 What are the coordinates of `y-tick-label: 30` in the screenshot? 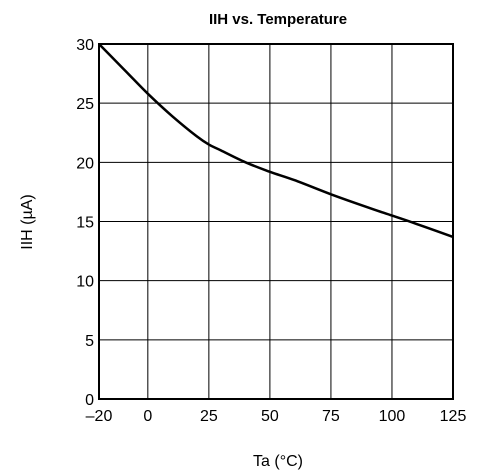 It's located at (85, 45).